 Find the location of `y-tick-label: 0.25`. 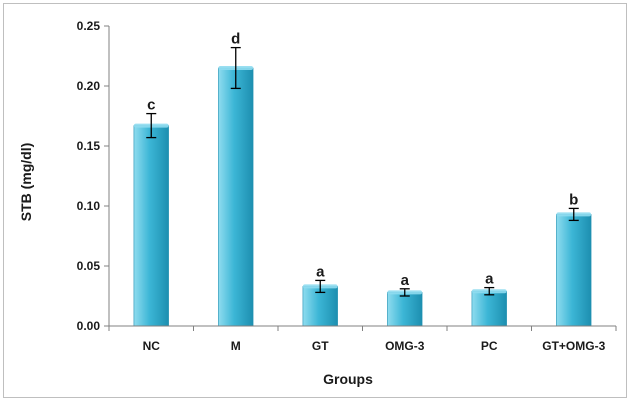

y-tick-label: 0.25 is located at coordinates (89, 26).